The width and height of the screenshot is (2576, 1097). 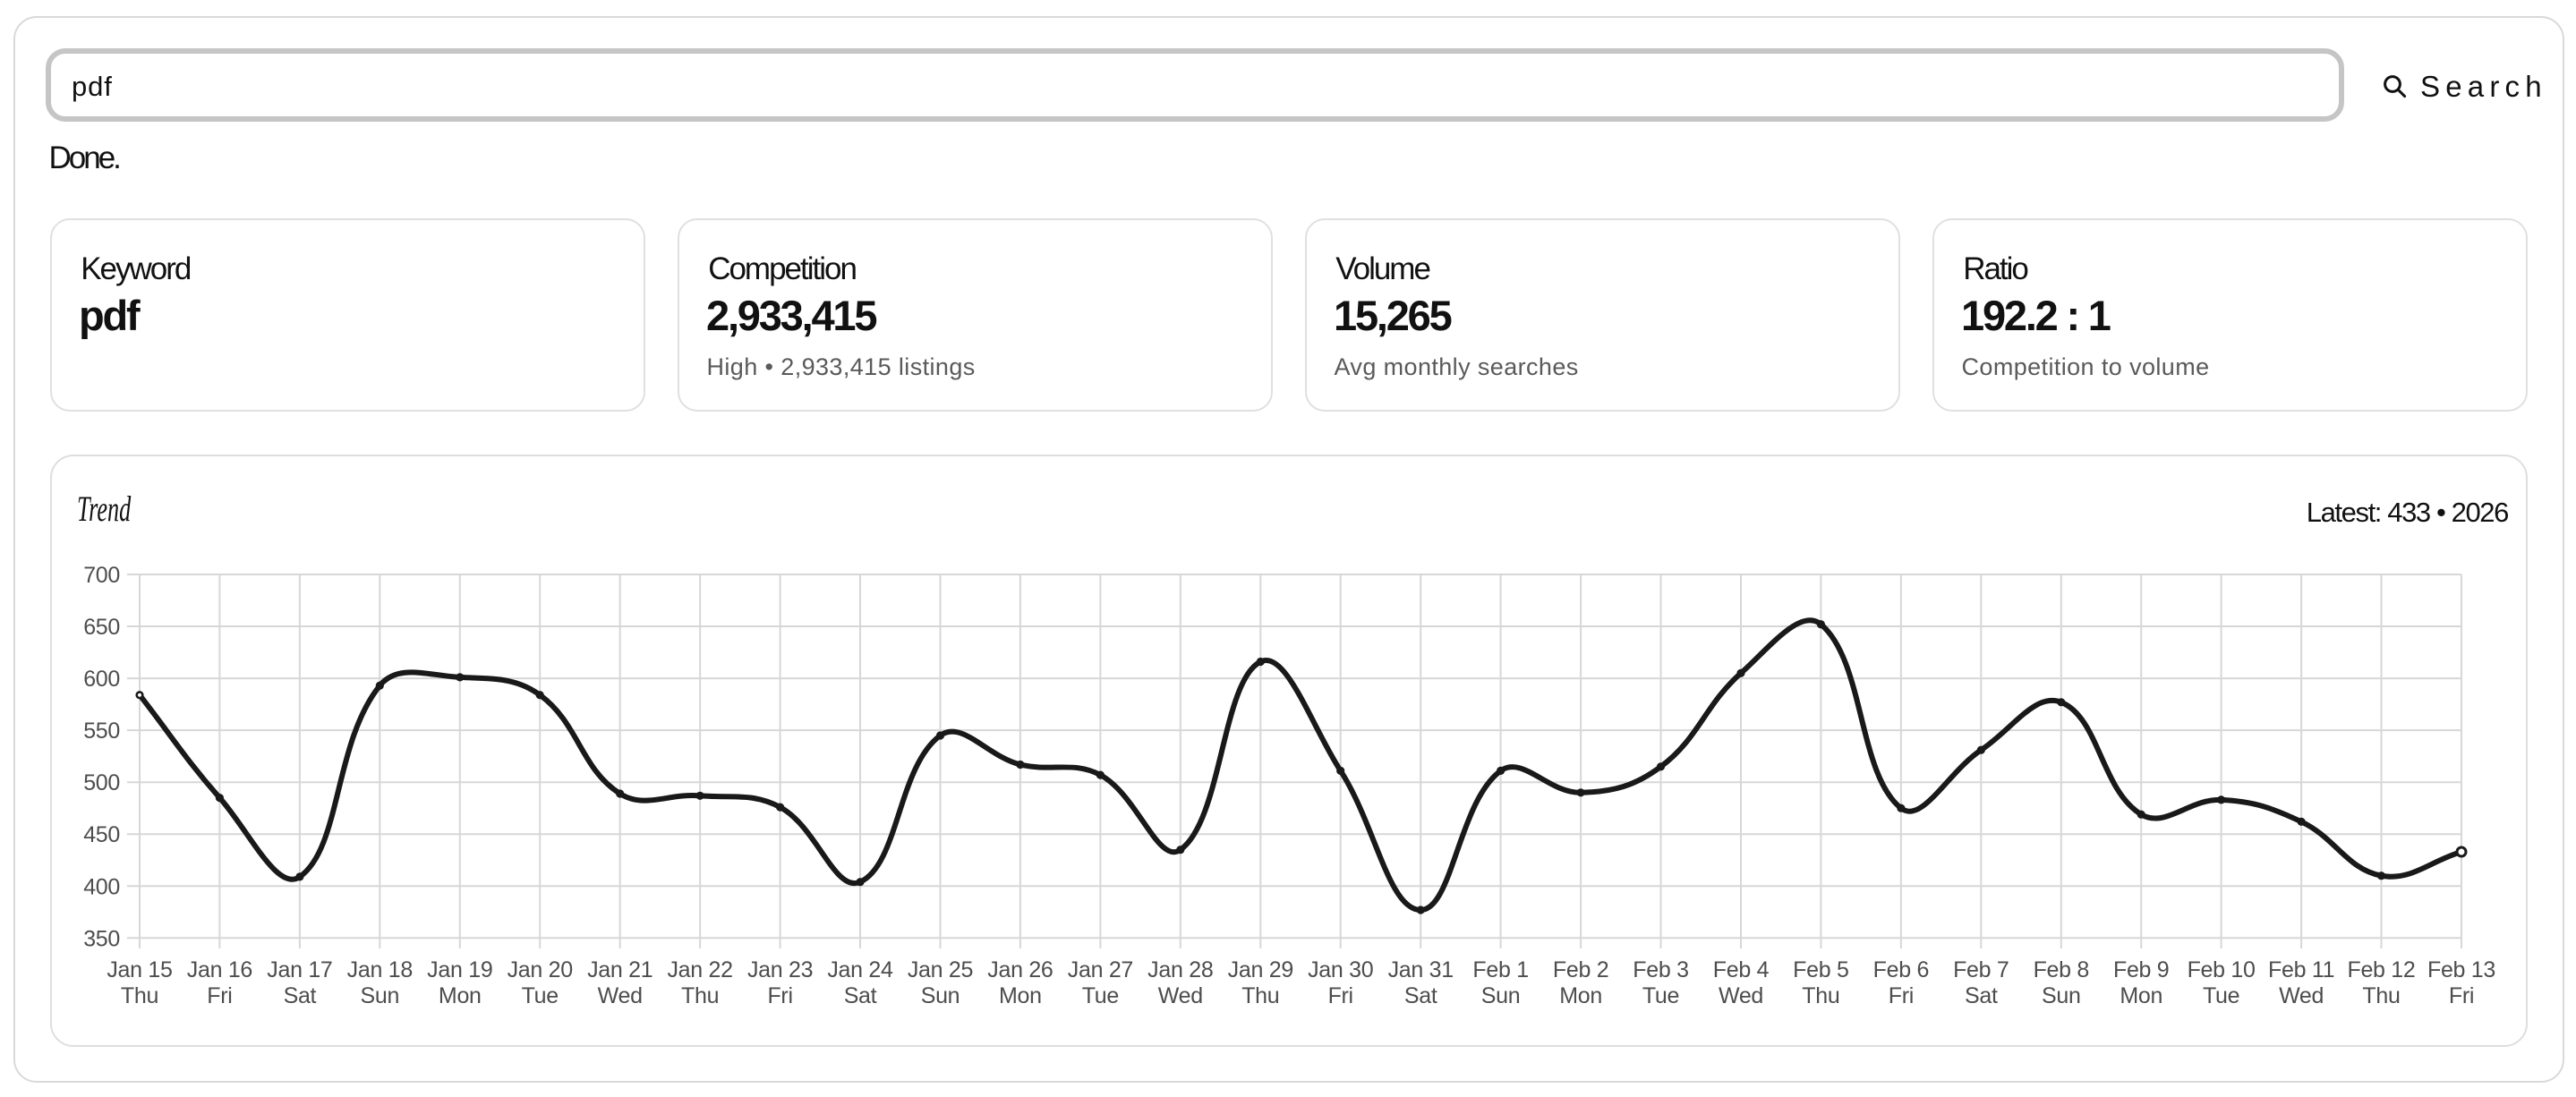 What do you see at coordinates (101, 782) in the screenshot?
I see `svg-text: 500` at bounding box center [101, 782].